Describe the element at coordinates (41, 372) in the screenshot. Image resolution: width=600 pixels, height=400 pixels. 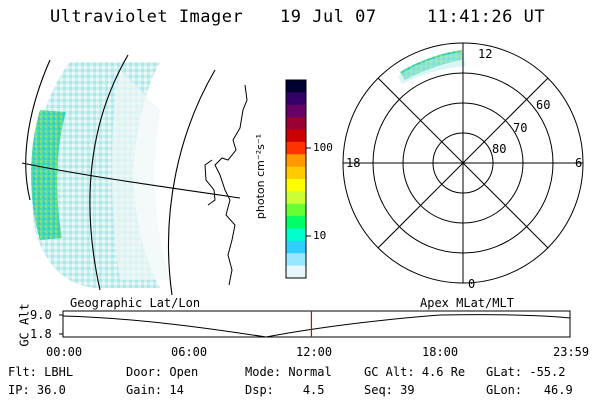
I see `status-flt: Flt: LBHL` at that location.